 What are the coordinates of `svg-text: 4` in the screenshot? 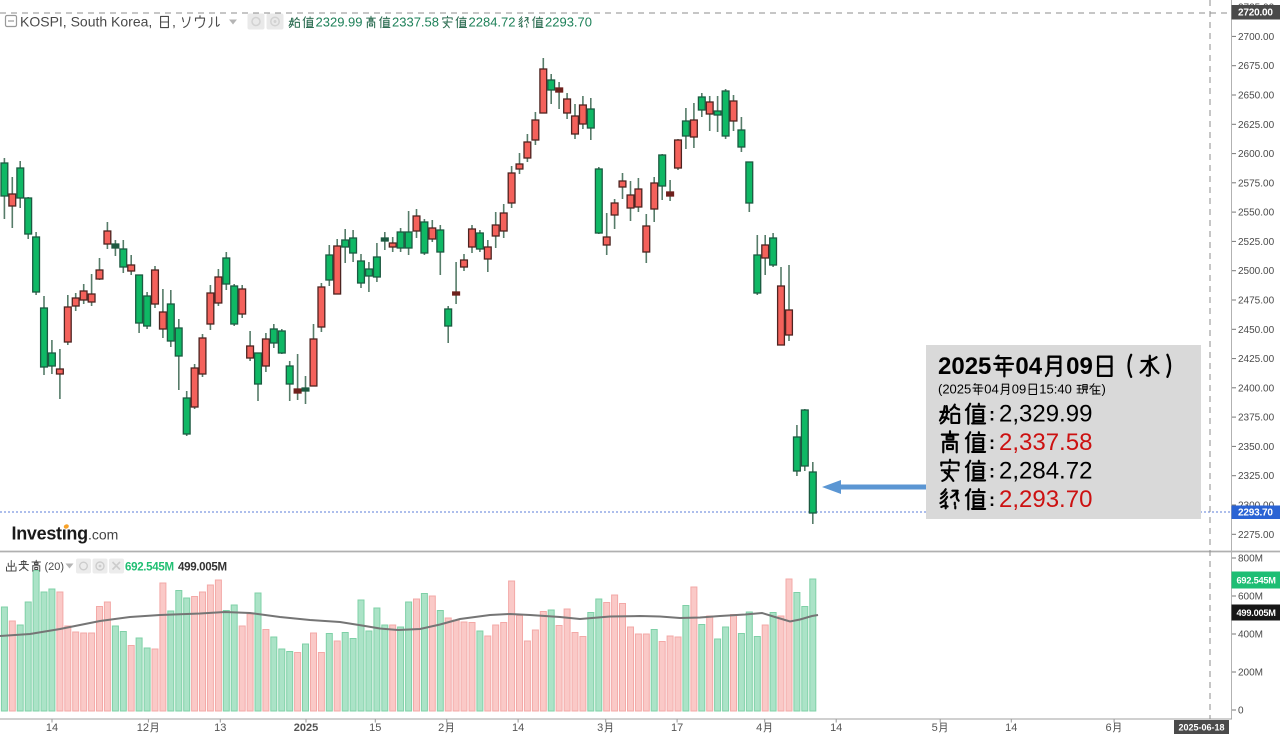 It's located at (759, 728).